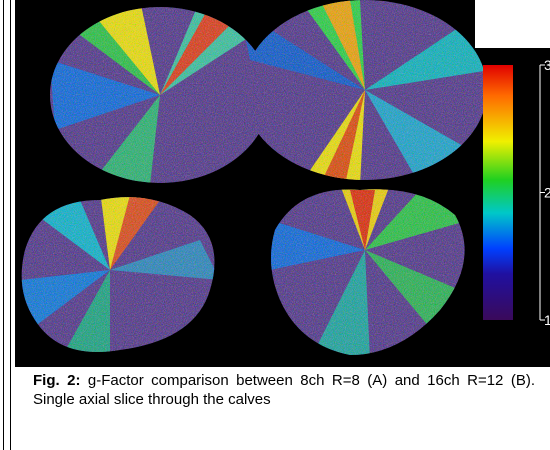 This screenshot has width=550, height=450. Describe the element at coordinates (547, 65) in the screenshot. I see `colorbar-tick-label: 3` at that location.